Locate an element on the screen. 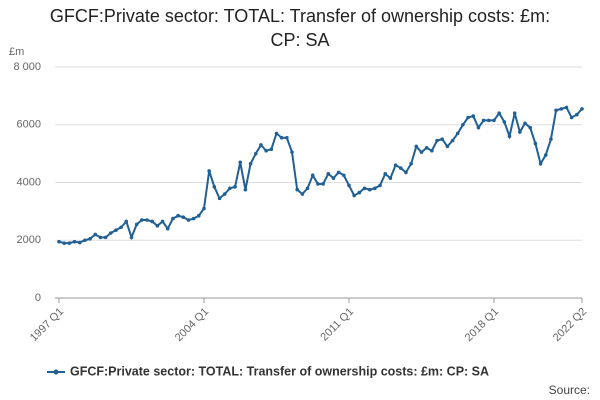 This screenshot has height=400, width=600. x-tick-label: 2004 Q1 is located at coordinates (192, 325).